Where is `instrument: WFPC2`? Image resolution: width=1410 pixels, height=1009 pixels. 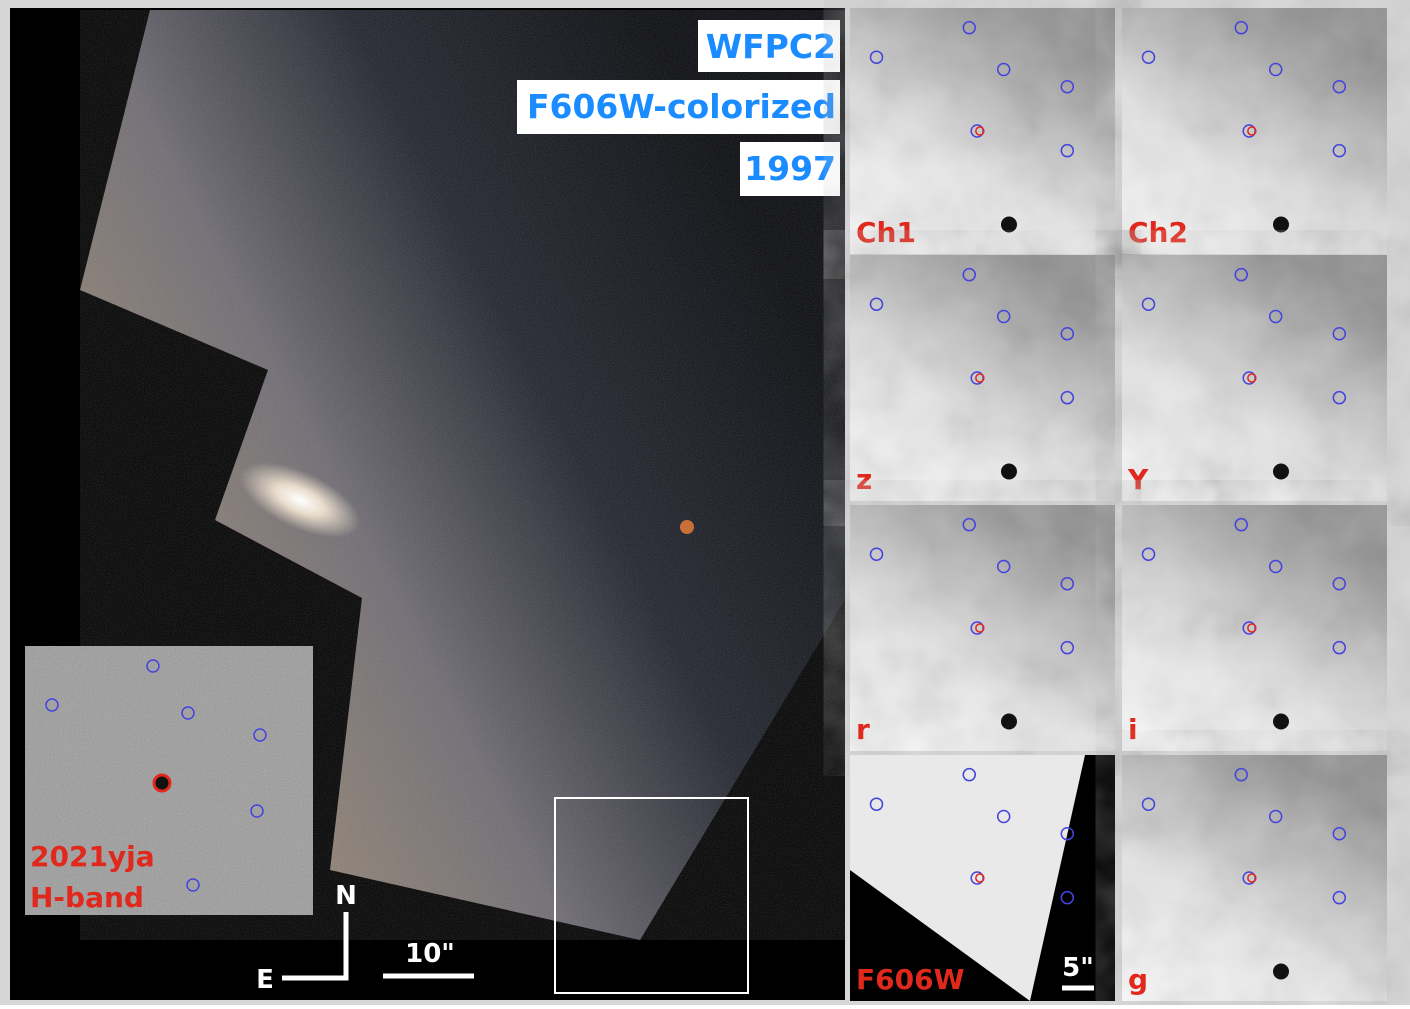
instrument: WFPC2 is located at coordinates (771, 46).